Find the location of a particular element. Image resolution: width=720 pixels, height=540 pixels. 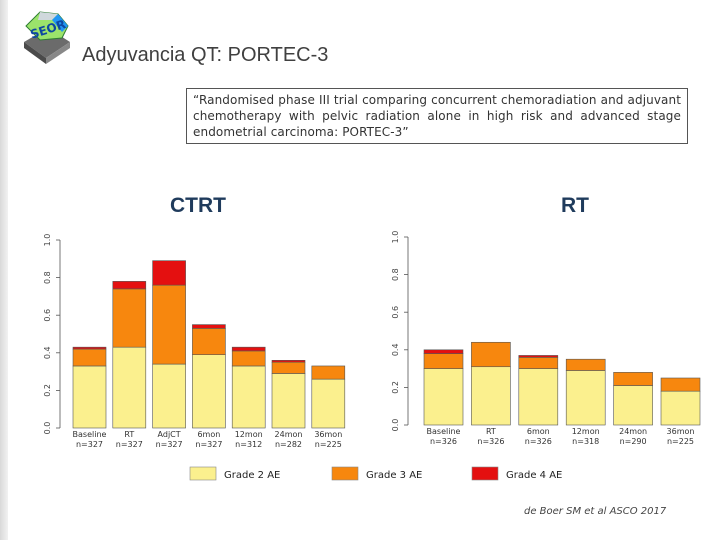

n-label: n=282 is located at coordinates (288, 444).